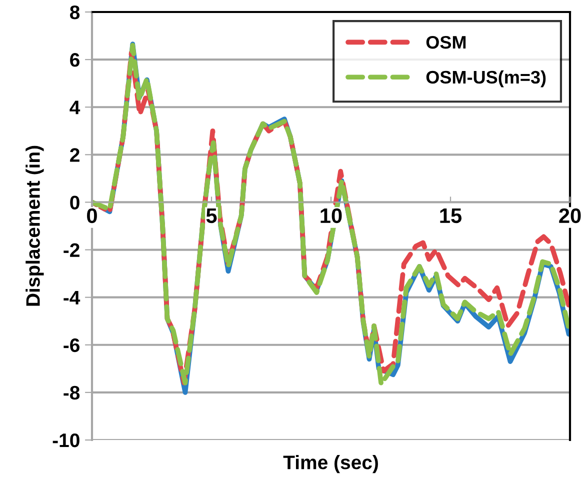 The width and height of the screenshot is (586, 487). I want to click on y-tick-label: -4, so click(72, 297).